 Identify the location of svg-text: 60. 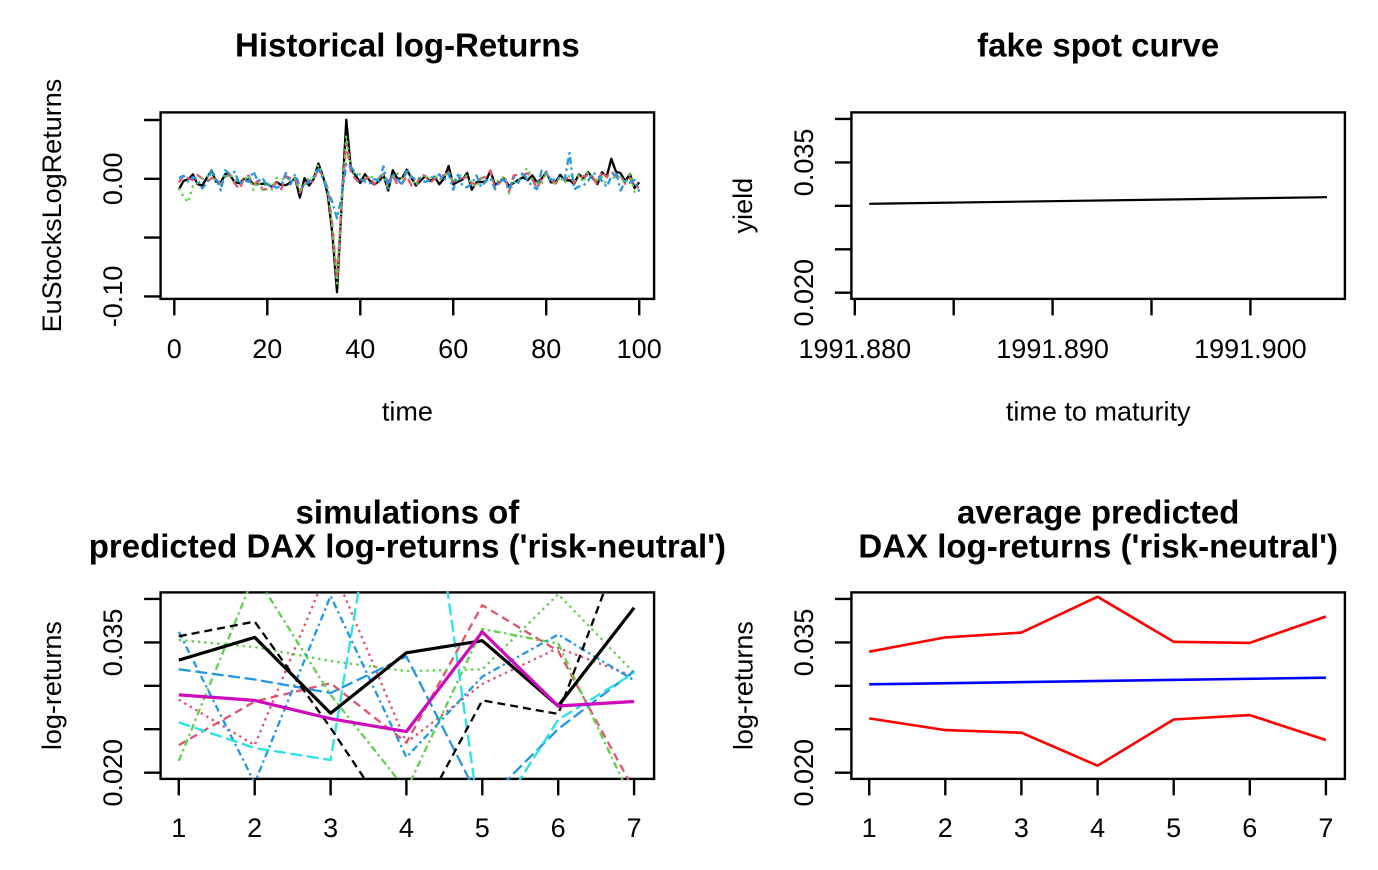
(453, 349).